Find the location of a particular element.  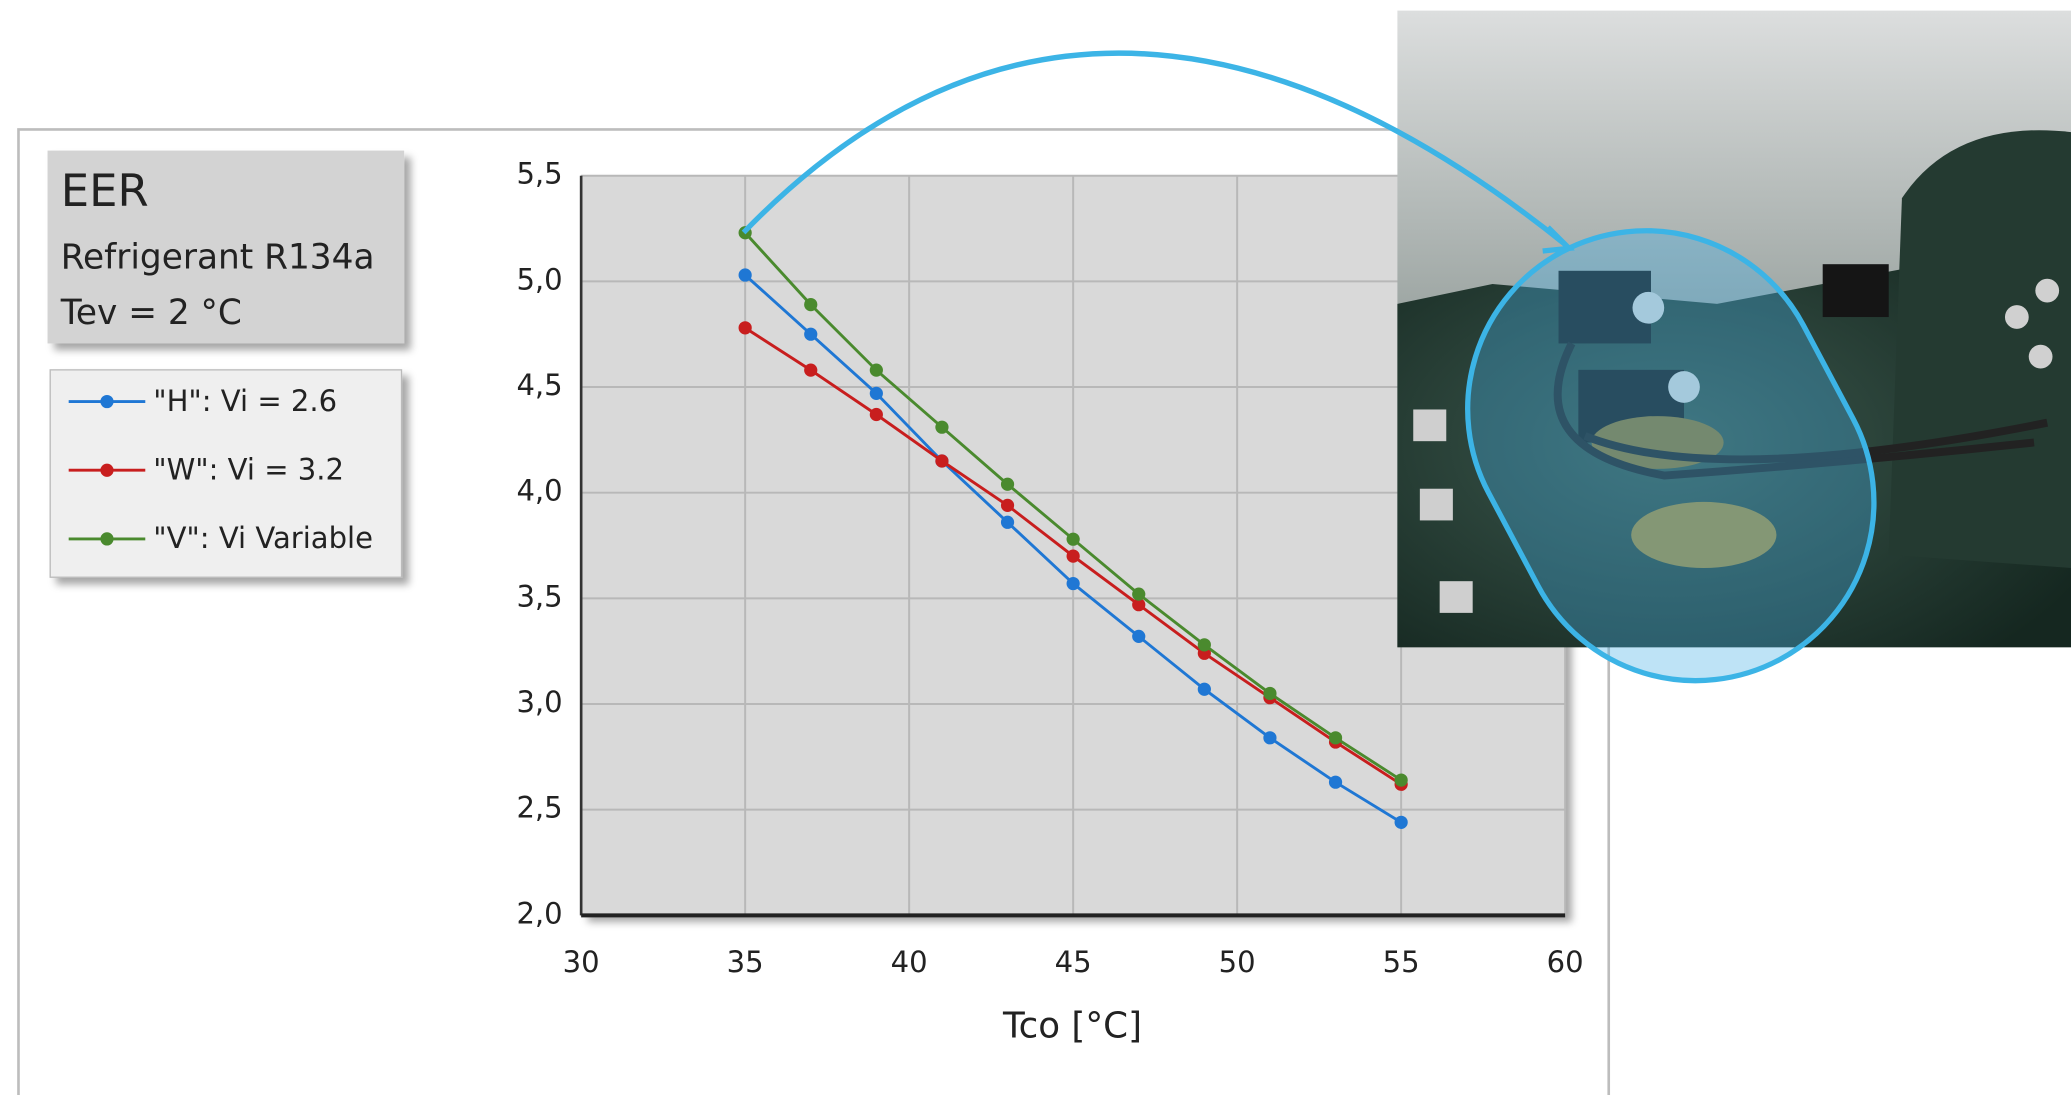

y-tick-label: 3,0 is located at coordinates (539, 702).